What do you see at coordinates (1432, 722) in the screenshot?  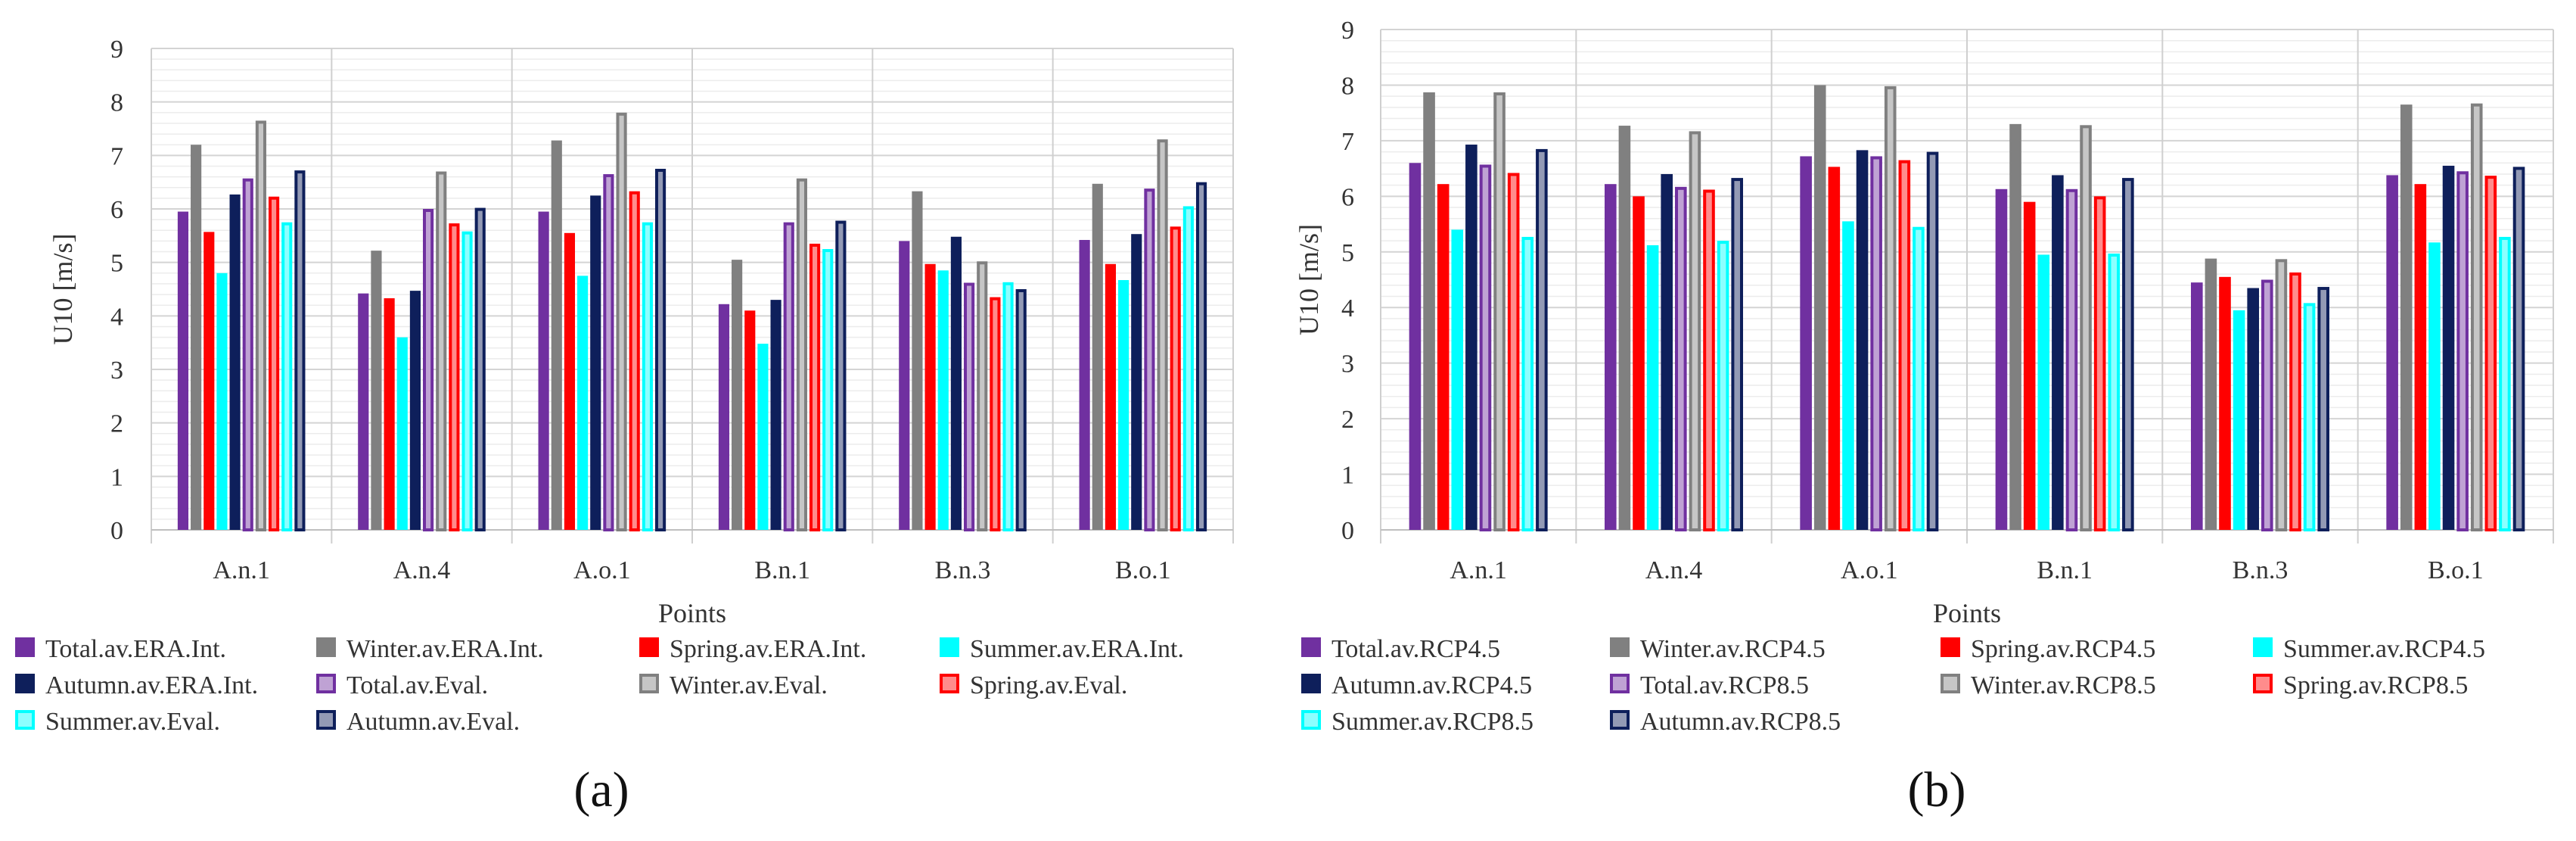 I see `legend-label: Summer.av.RCP8.5` at bounding box center [1432, 722].